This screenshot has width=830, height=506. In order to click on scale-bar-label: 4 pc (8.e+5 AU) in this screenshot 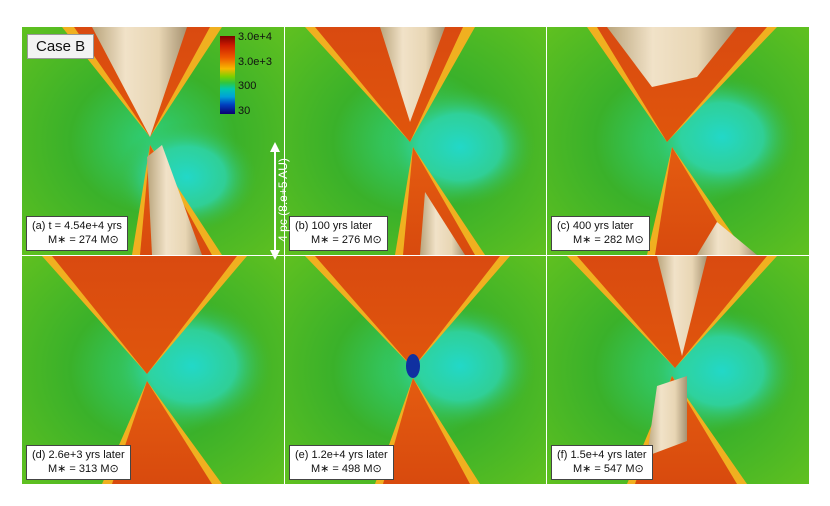, I will do `click(283, 200)`.